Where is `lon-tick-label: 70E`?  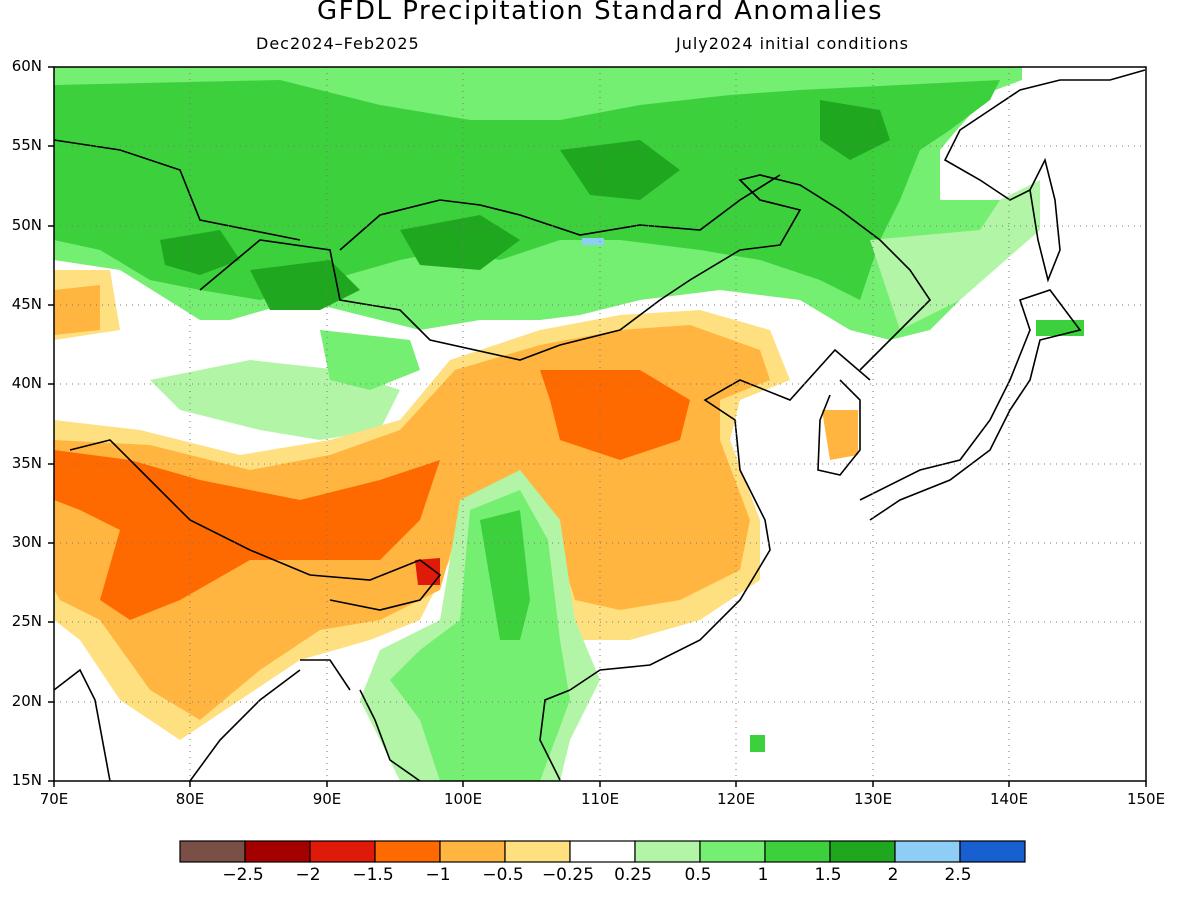 lon-tick-label: 70E is located at coordinates (54, 799).